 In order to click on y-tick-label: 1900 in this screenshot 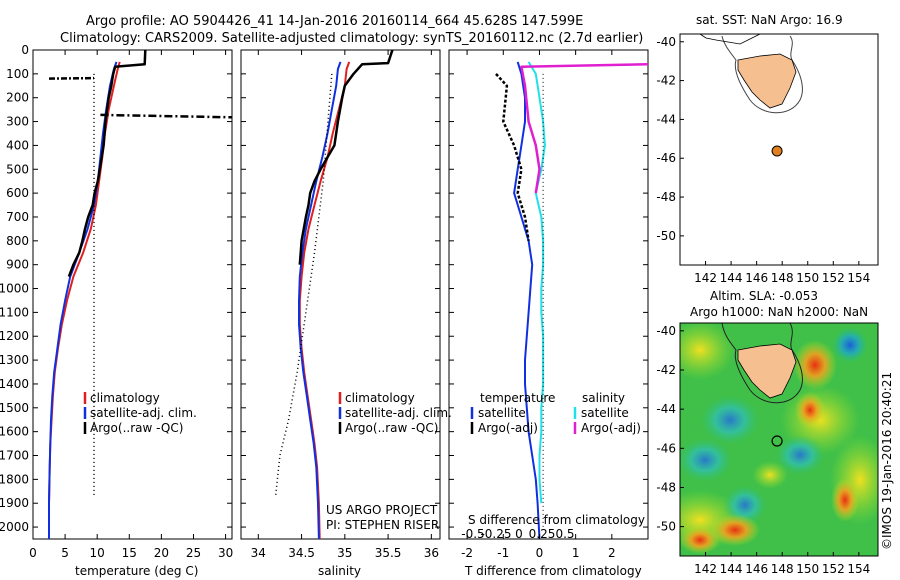, I will do `click(14, 503)`.